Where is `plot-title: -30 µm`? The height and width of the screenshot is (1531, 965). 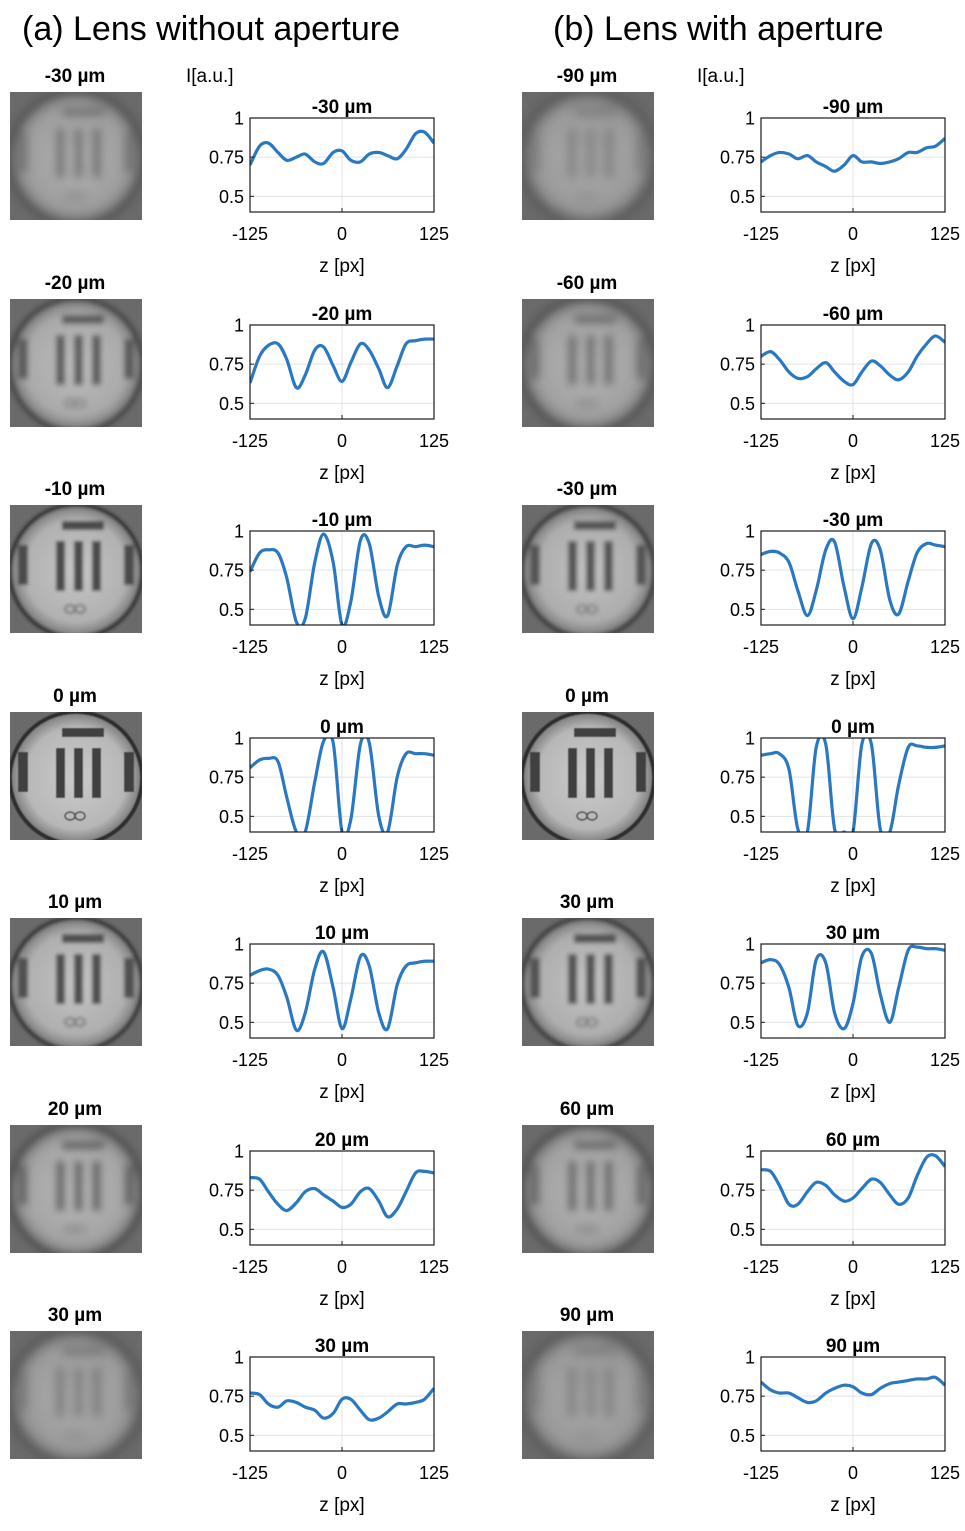
plot-title: -30 µm is located at coordinates (853, 520).